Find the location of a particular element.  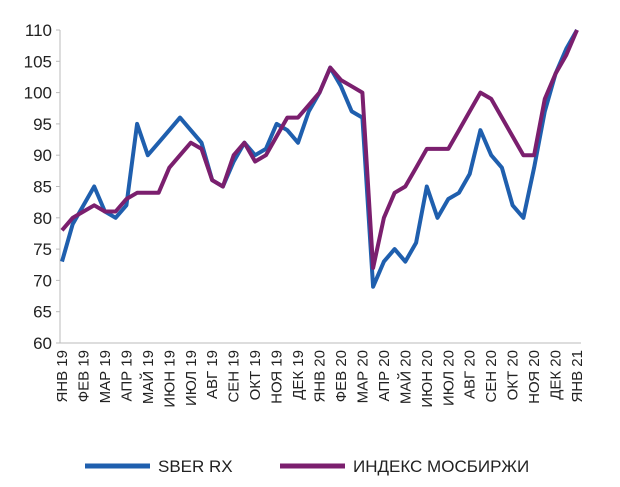

y-tick-label: 105 is located at coordinates (38, 61).